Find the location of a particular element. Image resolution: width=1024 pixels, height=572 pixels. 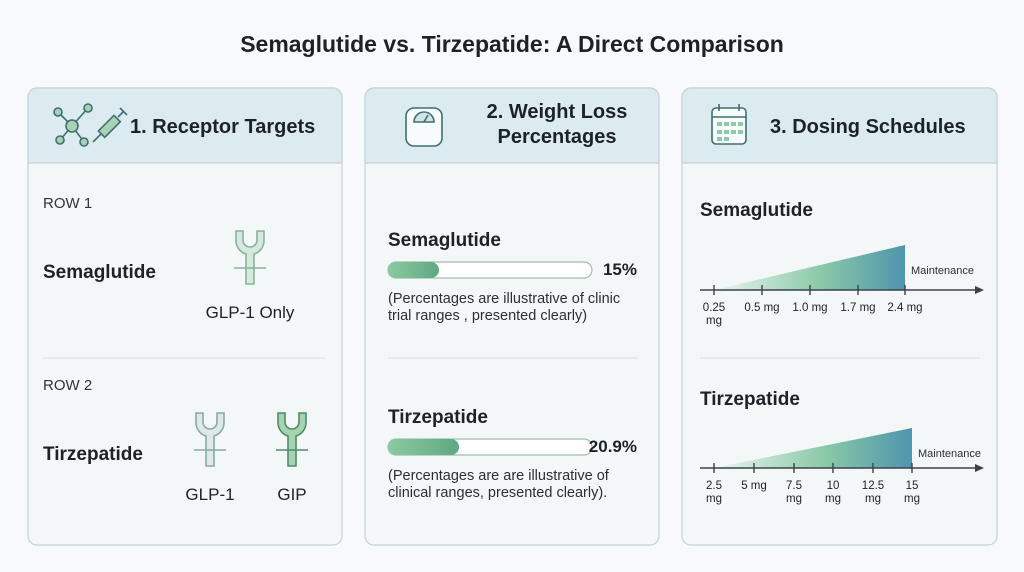

panel-title: 2. Weight Loss Percentages is located at coordinates (557, 124).